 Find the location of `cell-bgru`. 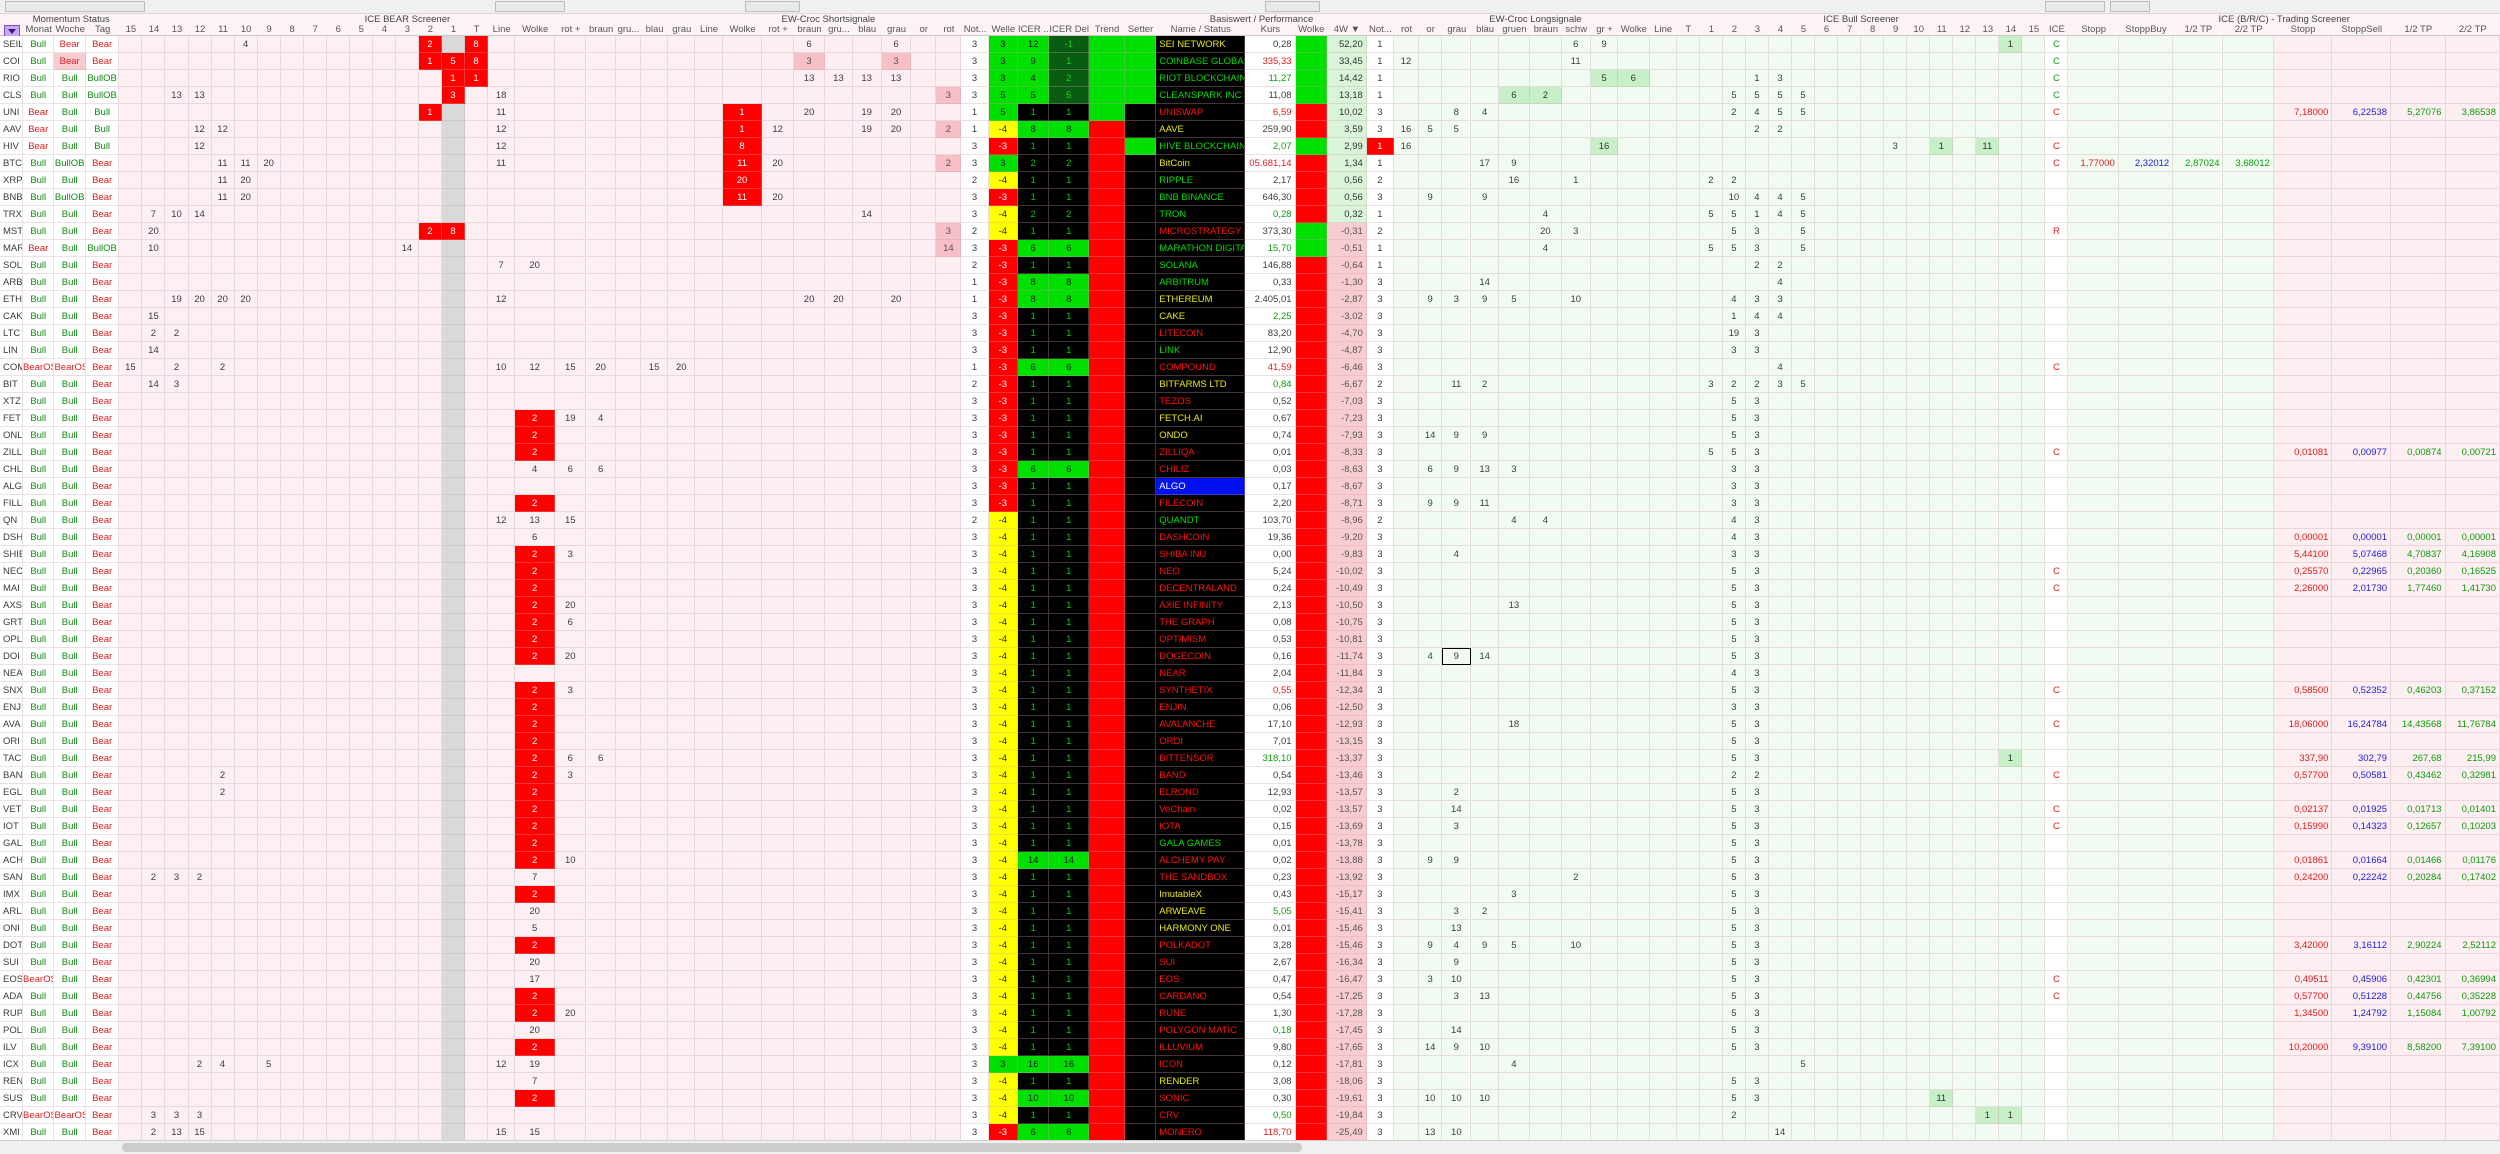

cell-bgru is located at coordinates (628, 605).